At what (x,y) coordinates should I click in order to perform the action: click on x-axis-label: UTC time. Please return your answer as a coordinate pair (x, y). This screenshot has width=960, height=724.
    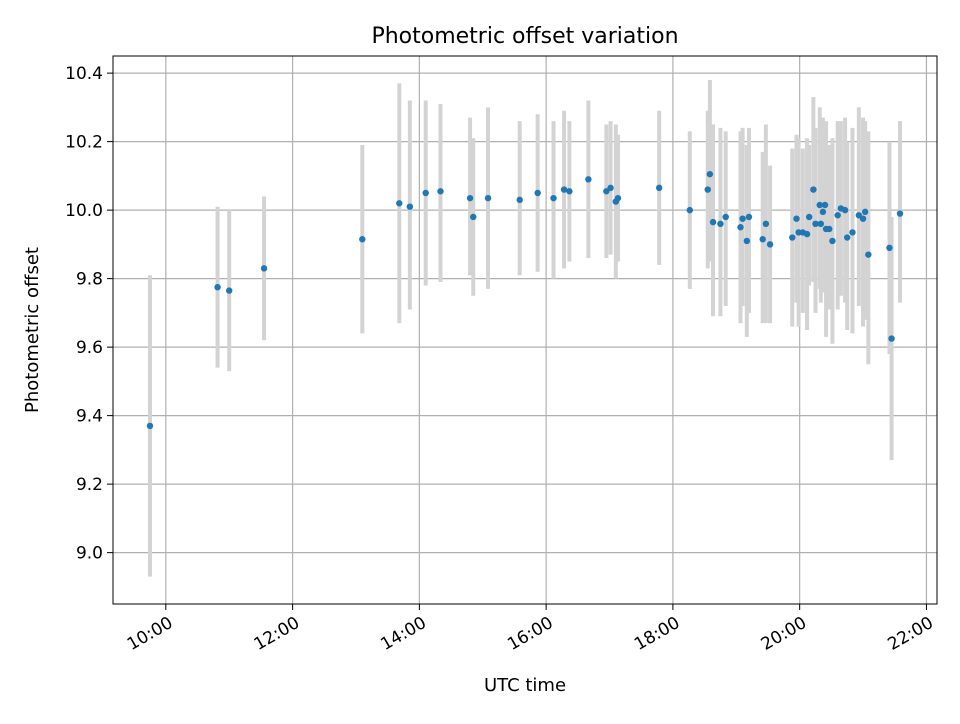
    Looking at the image, I should click on (525, 685).